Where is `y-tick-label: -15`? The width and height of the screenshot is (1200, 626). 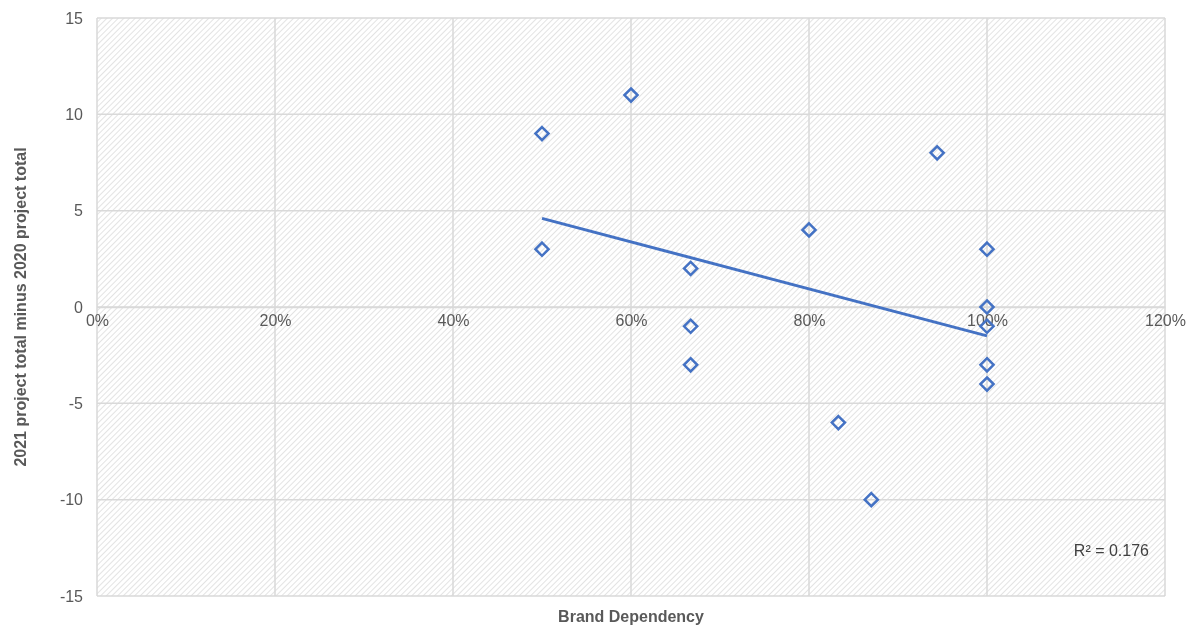
y-tick-label: -15 is located at coordinates (71, 596).